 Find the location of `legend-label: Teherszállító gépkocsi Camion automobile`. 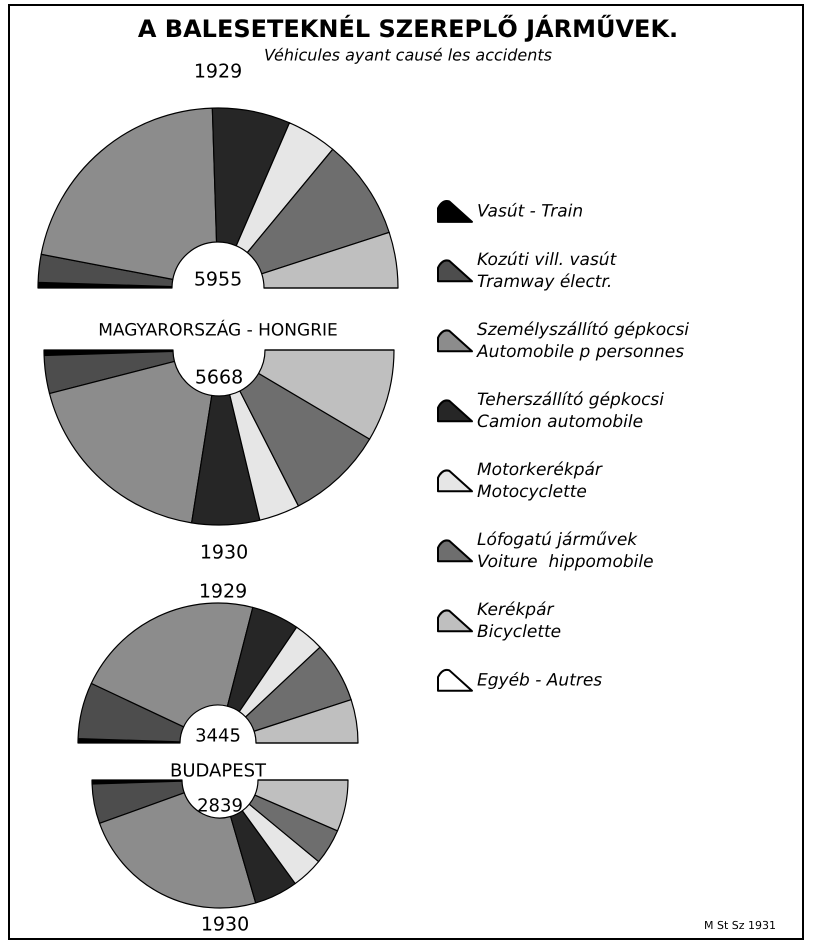

legend-label: Teherszállító gépkocsi Camion automobile is located at coordinates (570, 411).